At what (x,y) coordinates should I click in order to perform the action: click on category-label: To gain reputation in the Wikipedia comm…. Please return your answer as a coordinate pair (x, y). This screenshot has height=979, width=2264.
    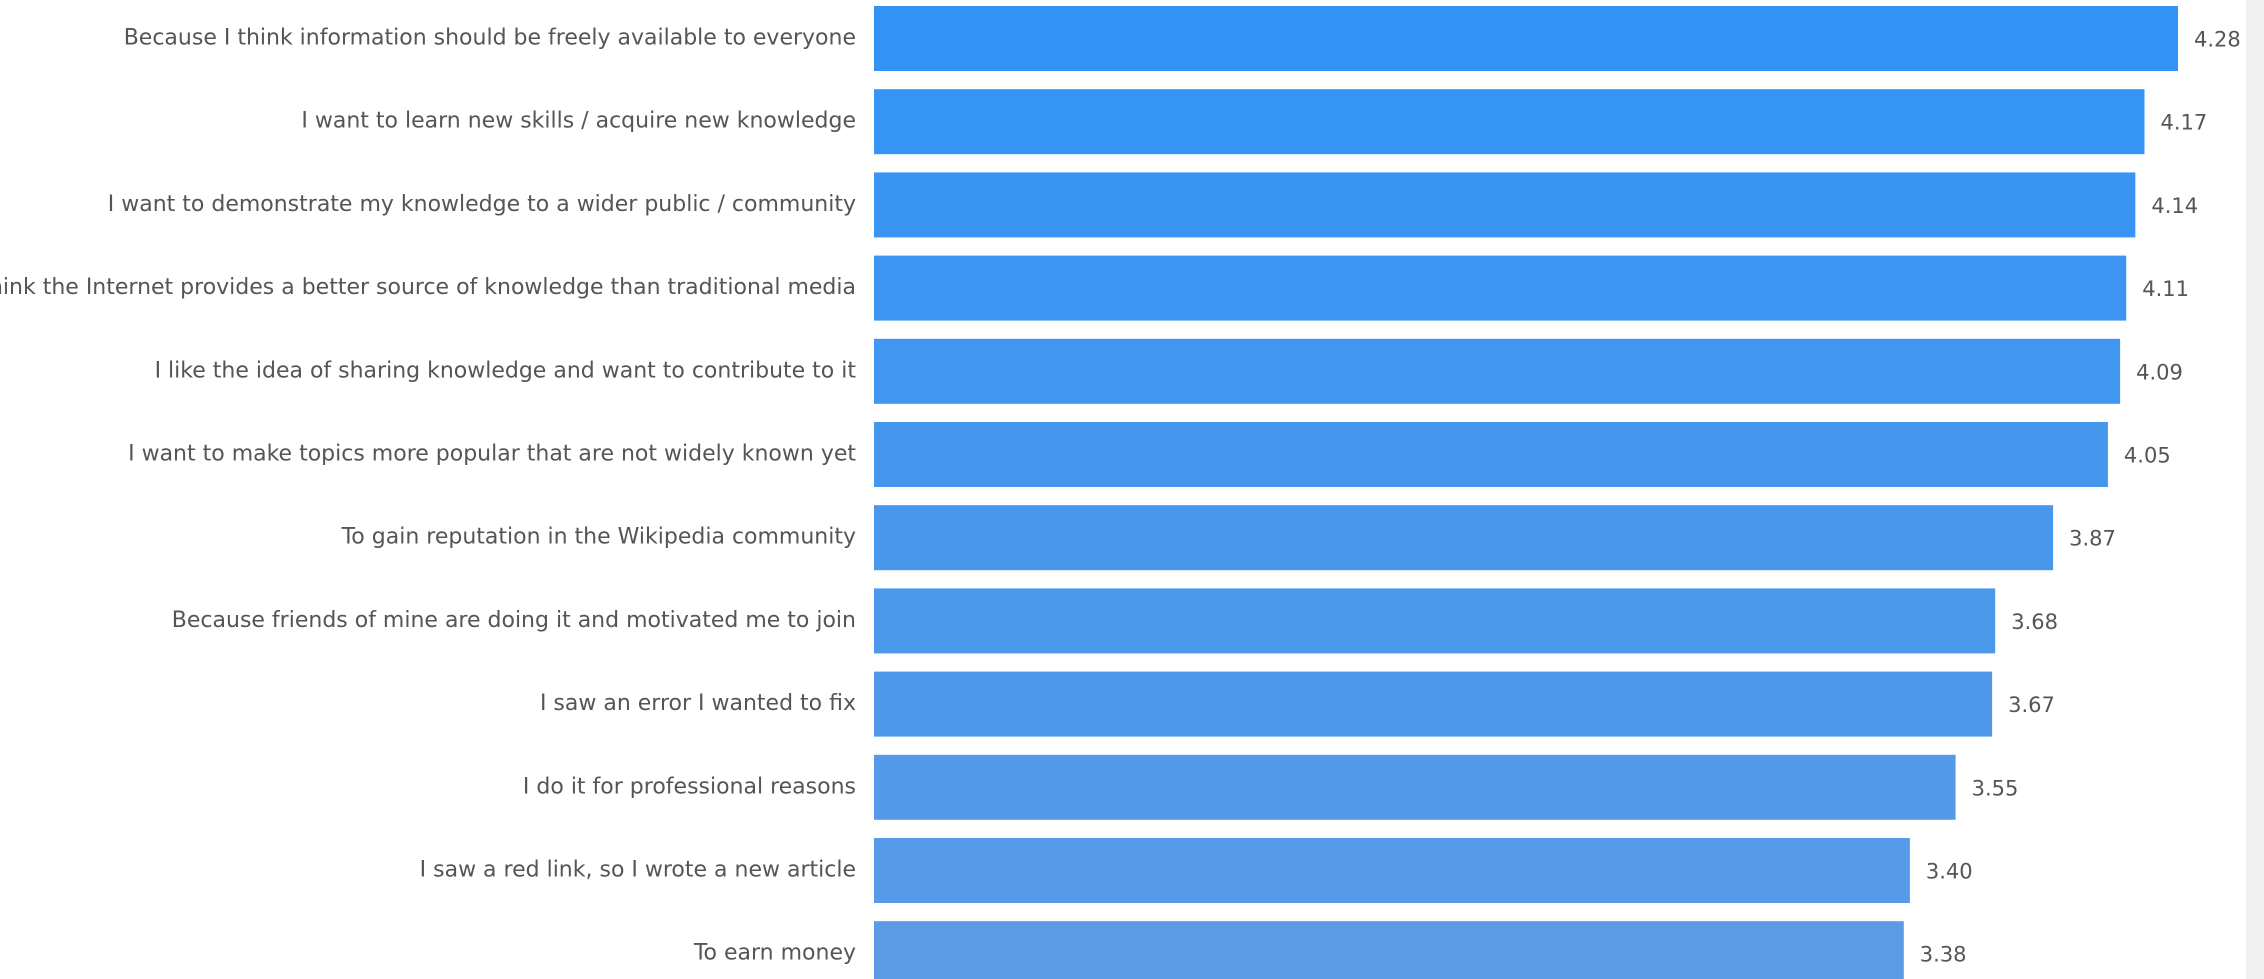
    Looking at the image, I should click on (598, 537).